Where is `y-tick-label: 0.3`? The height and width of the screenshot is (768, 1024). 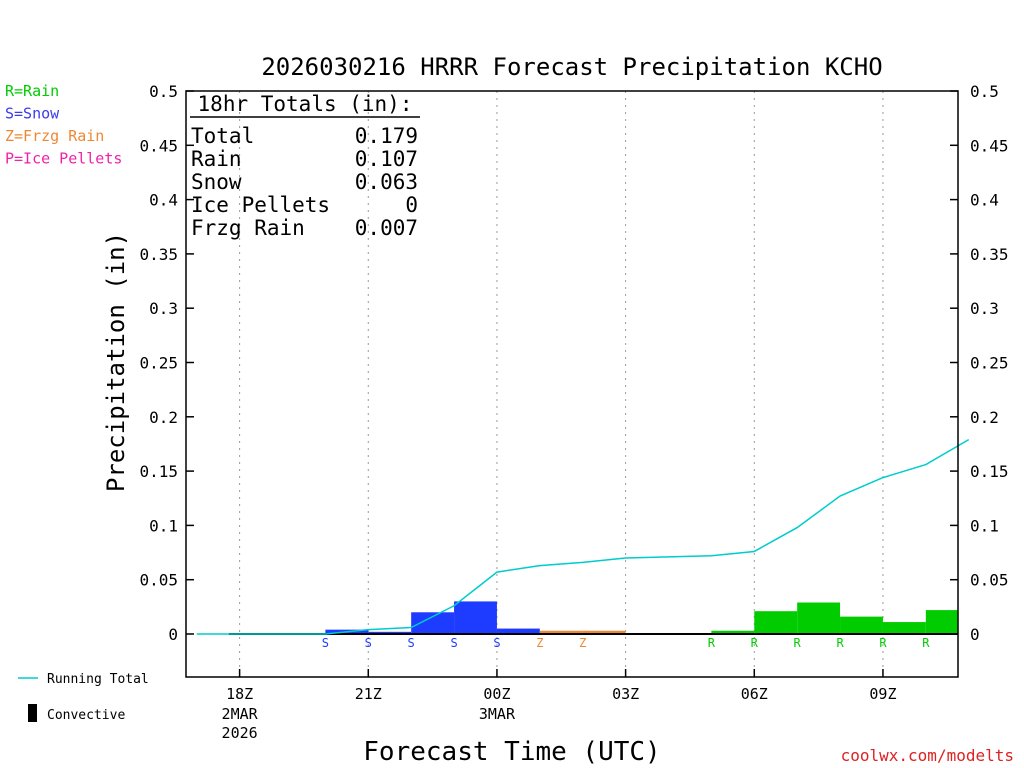
y-tick-label: 0.3 is located at coordinates (163, 308).